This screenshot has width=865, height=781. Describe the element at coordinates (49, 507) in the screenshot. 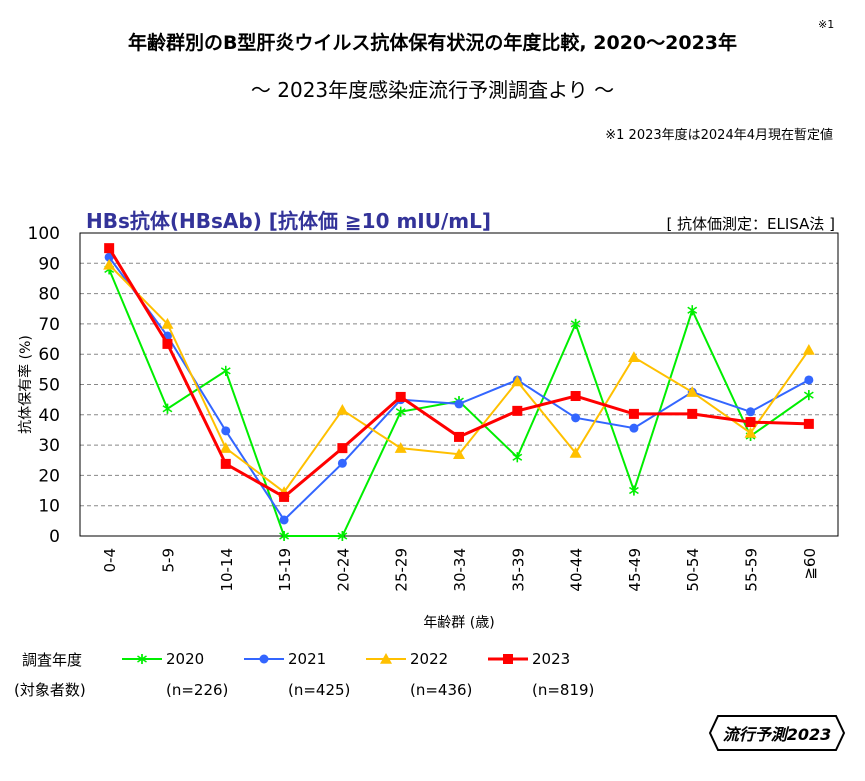

I see `y-tick-label: 10` at that location.